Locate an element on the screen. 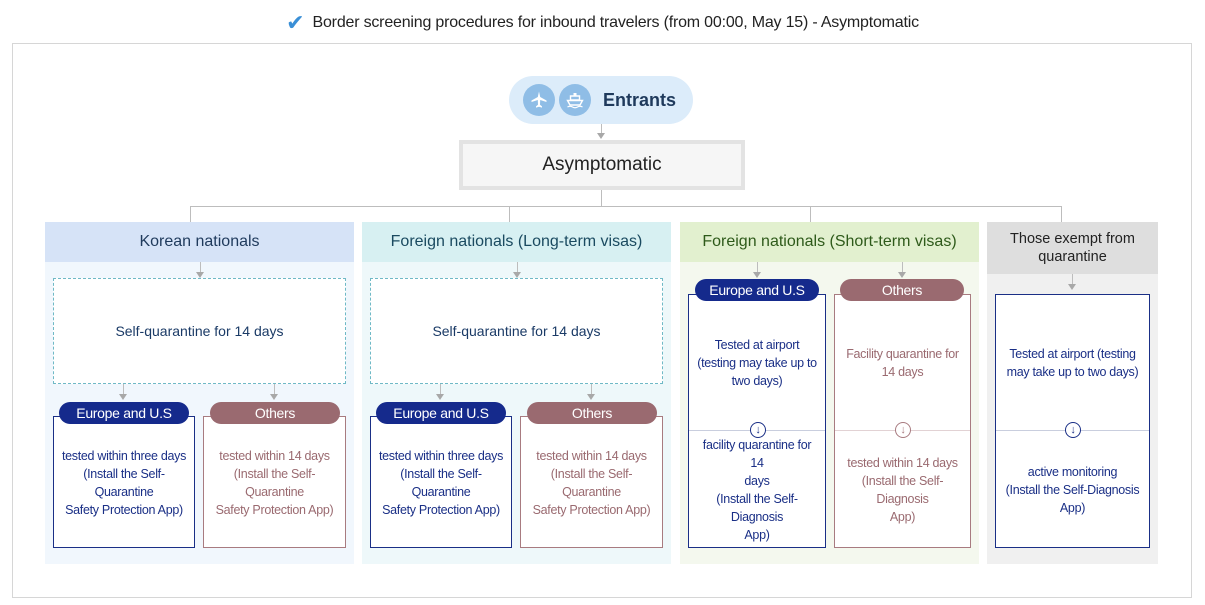 The height and width of the screenshot is (605, 1205). procedure-line: Tested at airport is located at coordinates (757, 344).